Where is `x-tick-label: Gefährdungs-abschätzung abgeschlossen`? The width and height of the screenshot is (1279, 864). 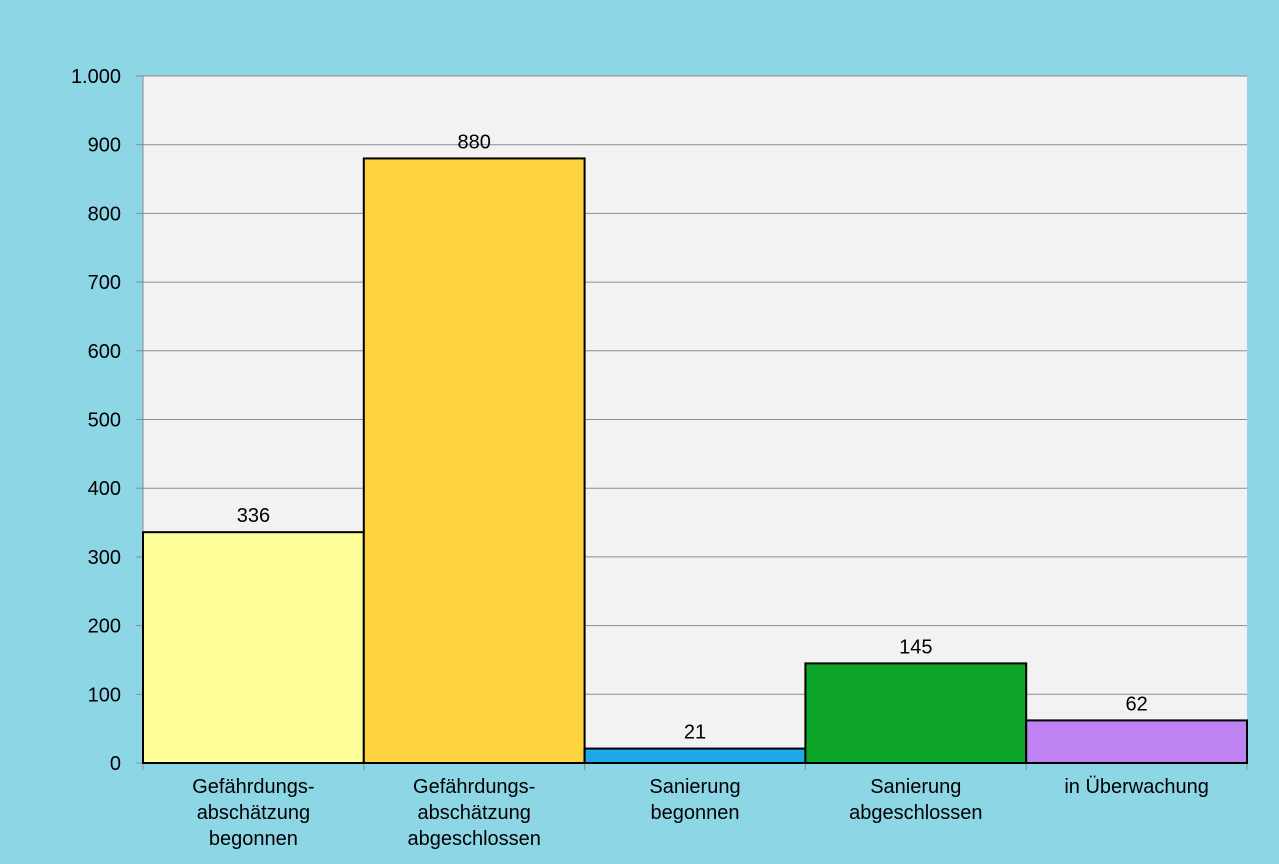
x-tick-label: Gefährdungs-abschätzung abgeschlossen is located at coordinates (473, 813).